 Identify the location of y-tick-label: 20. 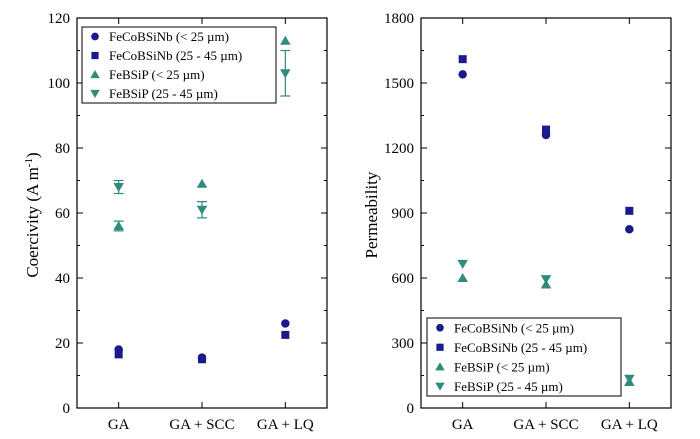
(62, 344).